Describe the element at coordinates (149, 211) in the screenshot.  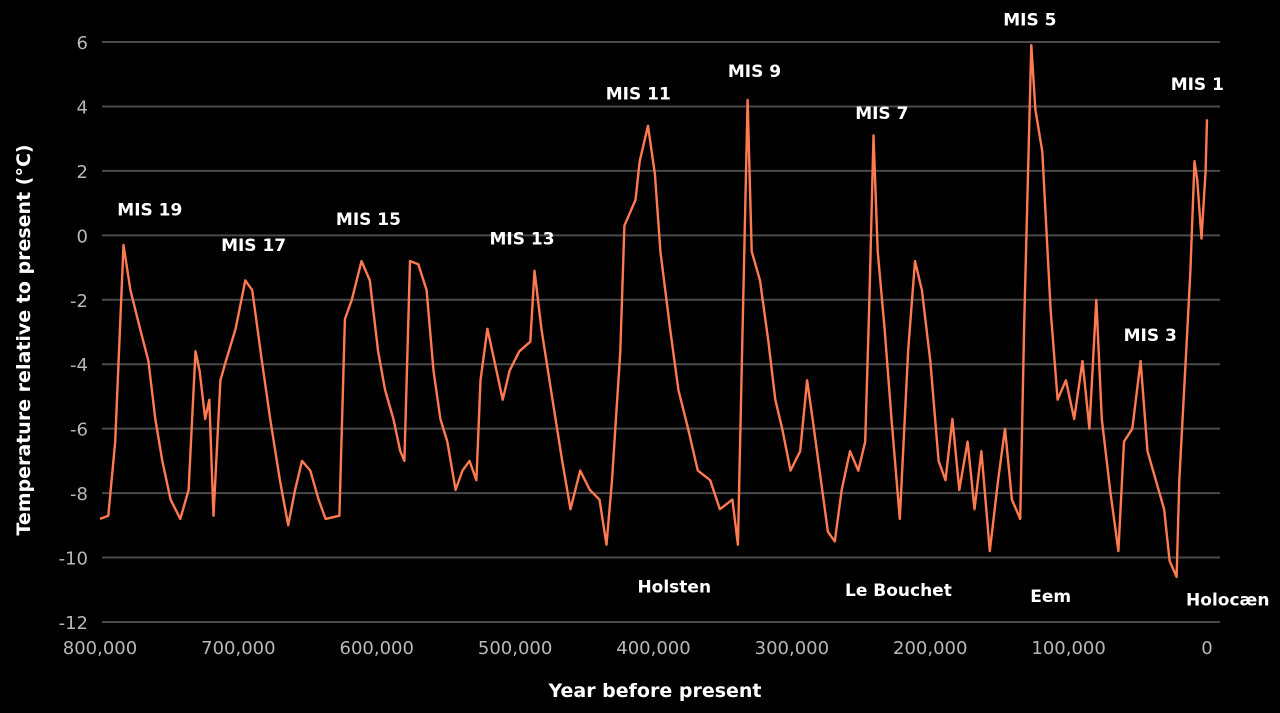
I see `annotation-label: MIS 19` at that location.